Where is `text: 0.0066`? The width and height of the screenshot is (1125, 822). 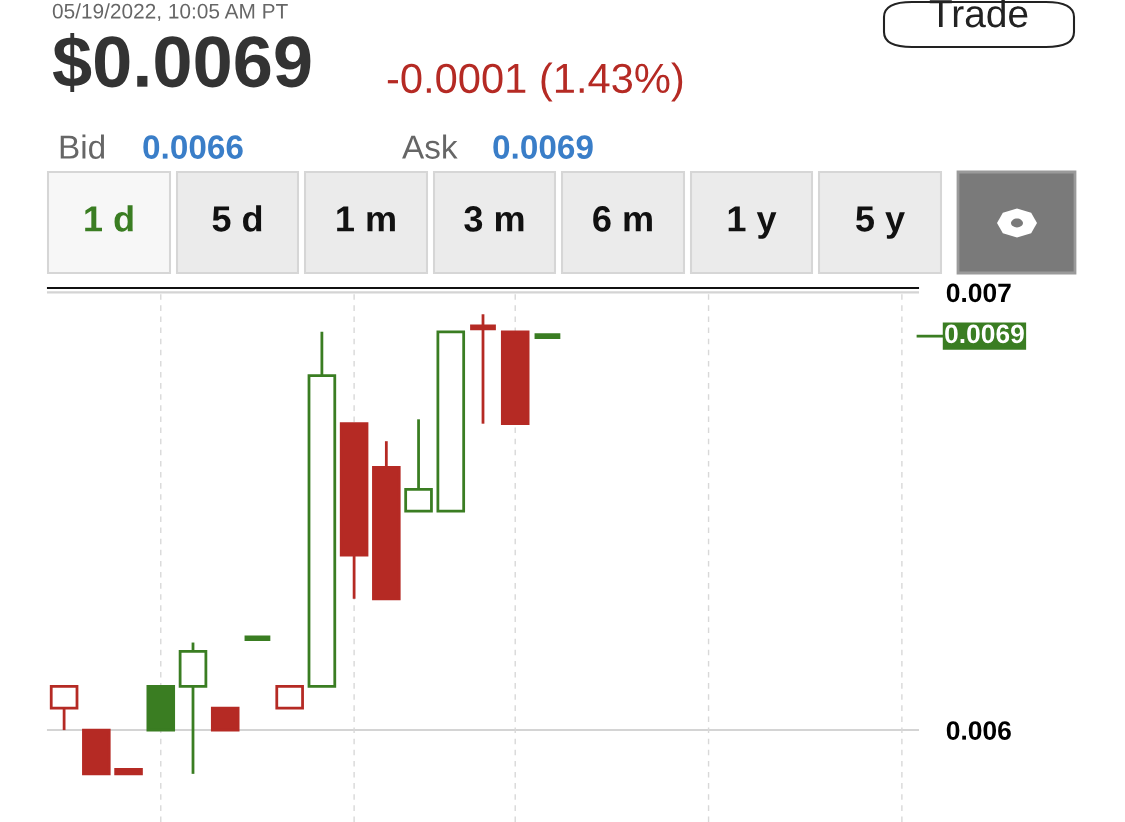 text: 0.0066 is located at coordinates (193, 147).